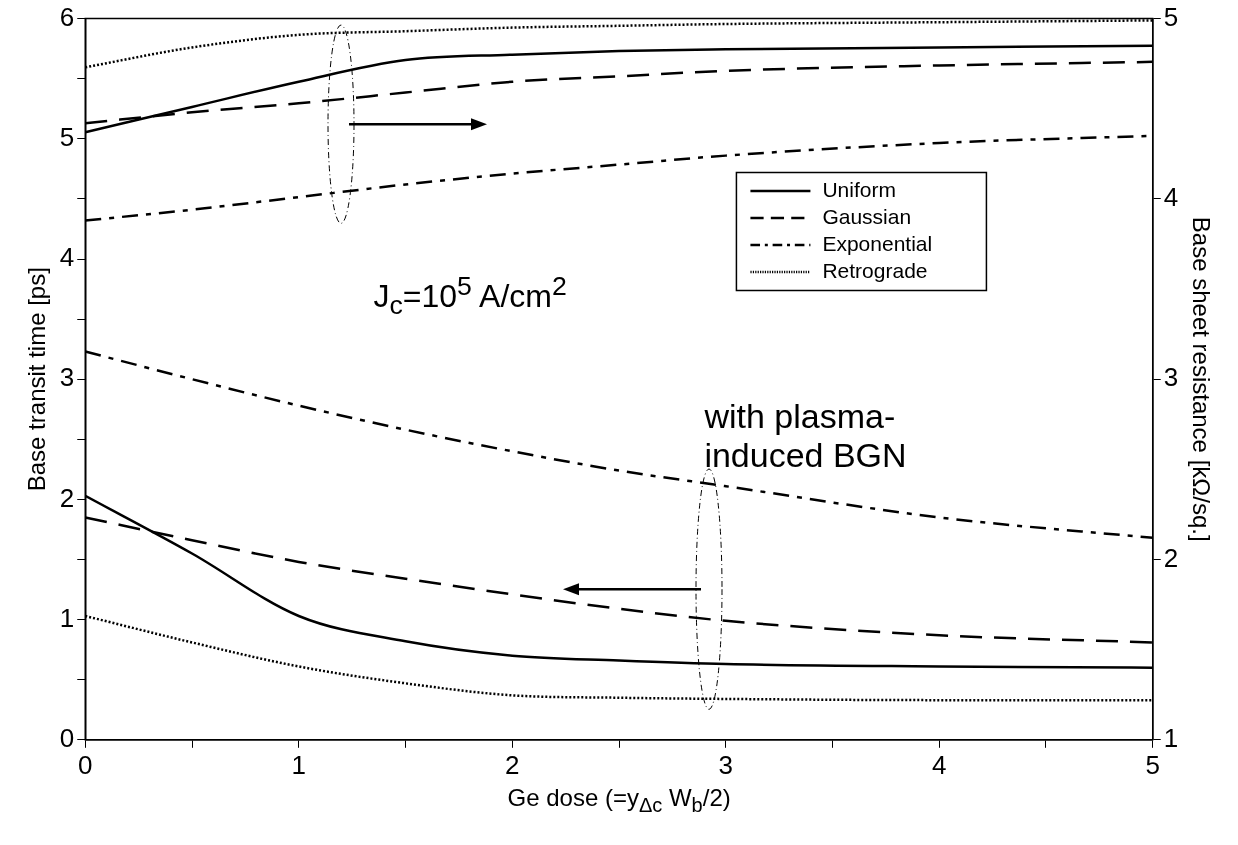  I want to click on y2-tick-label: 3, so click(1171, 377).